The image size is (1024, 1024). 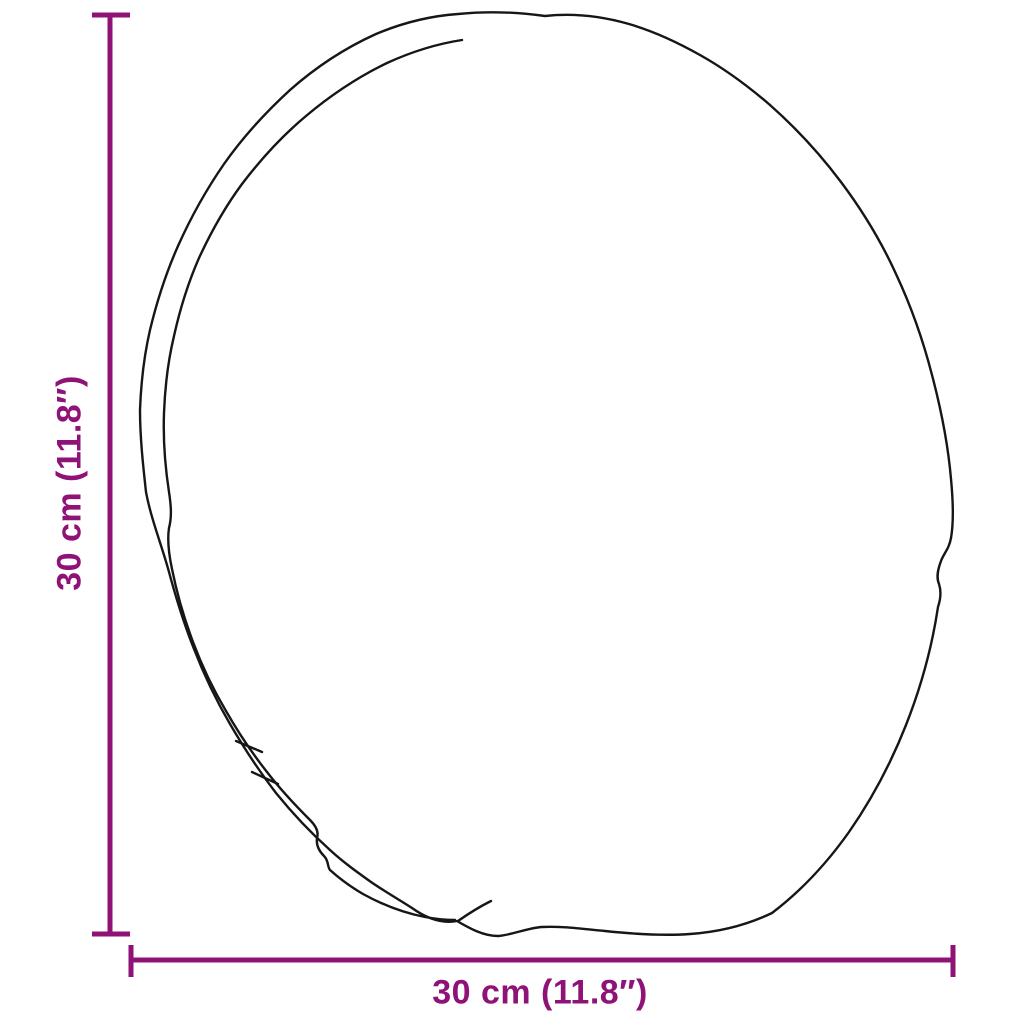 I want to click on fabric-crease-line, so click(x=474, y=911).